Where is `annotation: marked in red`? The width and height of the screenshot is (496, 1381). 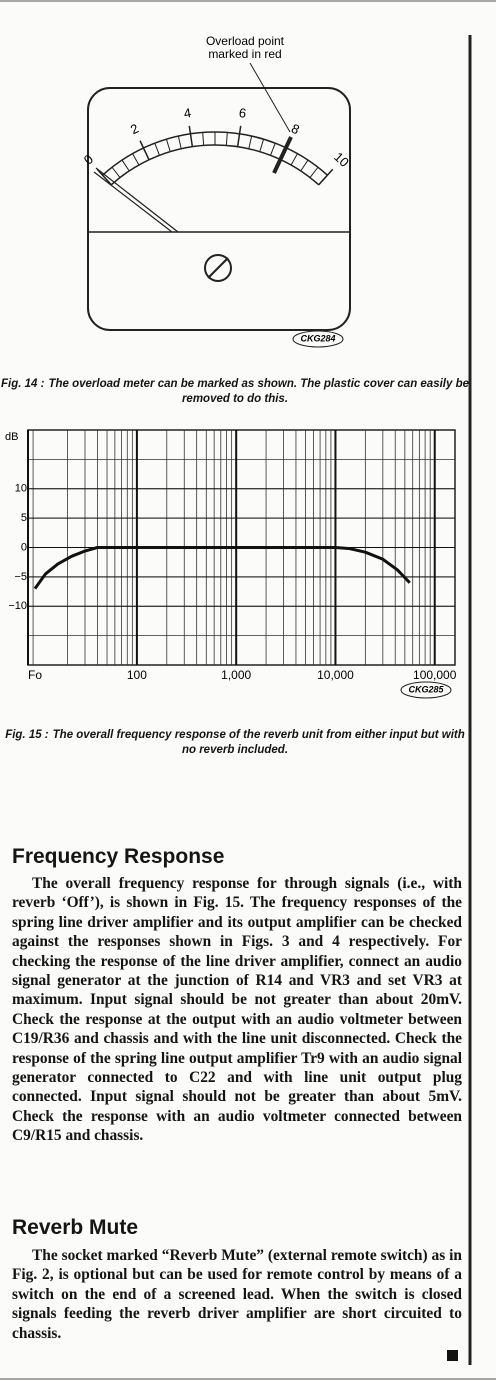
annotation: marked in red is located at coordinates (244, 54).